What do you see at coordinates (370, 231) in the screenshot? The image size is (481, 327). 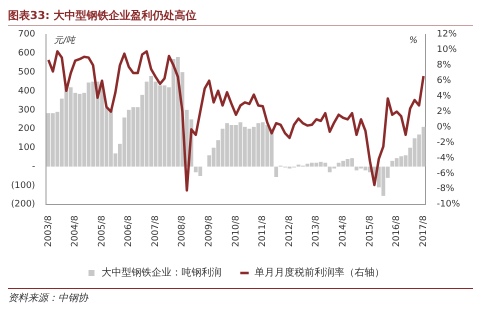 I see `x-tick-label: 2015/8` at bounding box center [370, 231].